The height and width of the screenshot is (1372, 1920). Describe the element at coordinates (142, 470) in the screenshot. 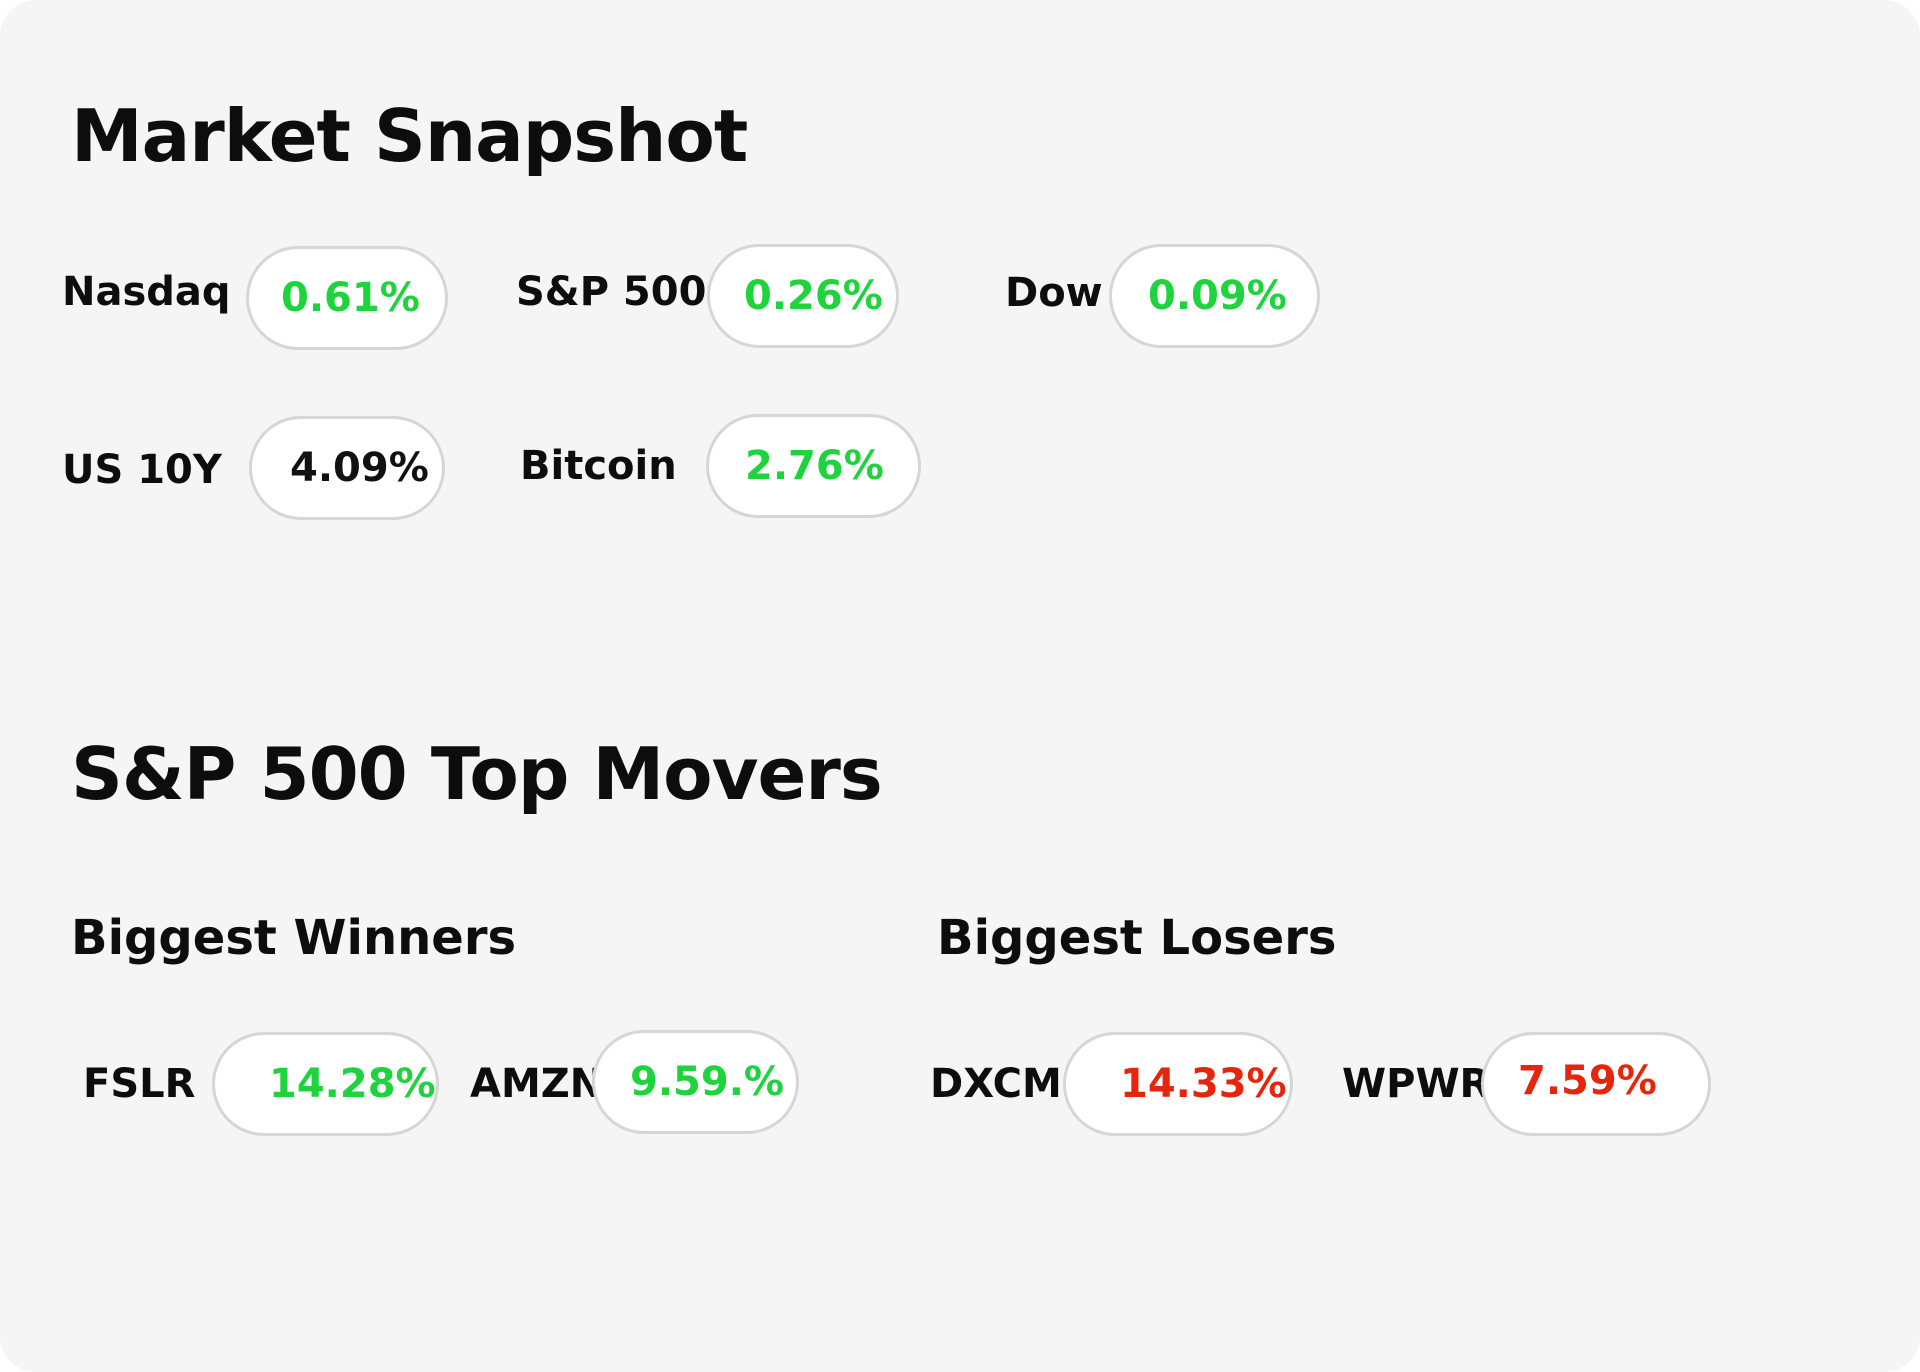

I see `index-label-us10y: US 10Y` at that location.